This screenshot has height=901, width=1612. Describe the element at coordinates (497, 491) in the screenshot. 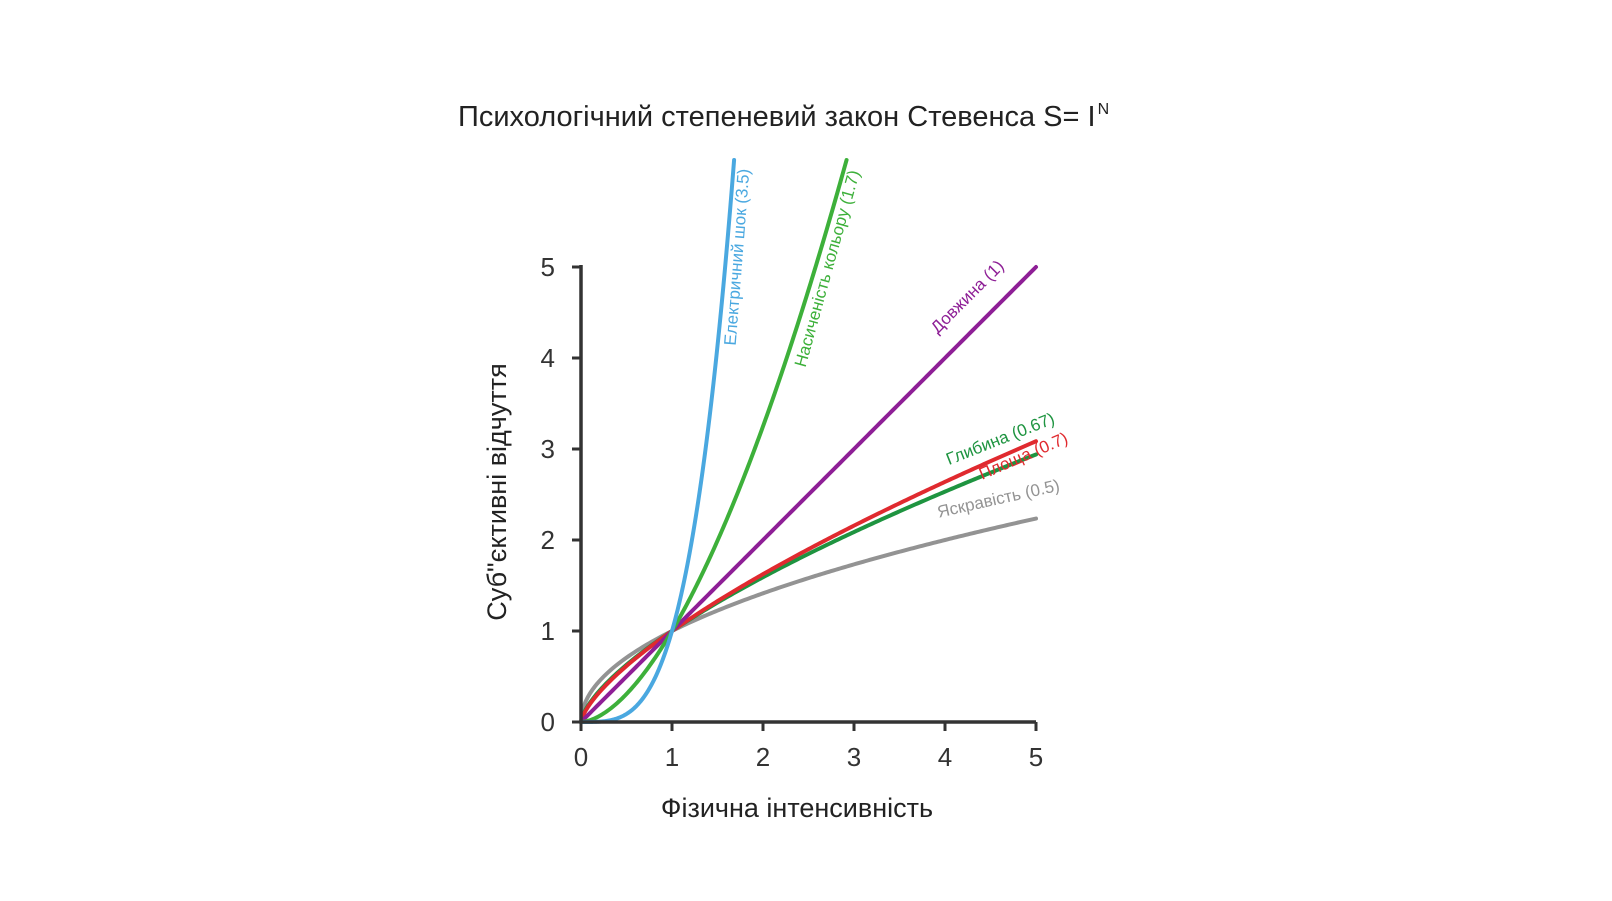

I see `y-axis-title: Суб"єктивні відчуття` at that location.